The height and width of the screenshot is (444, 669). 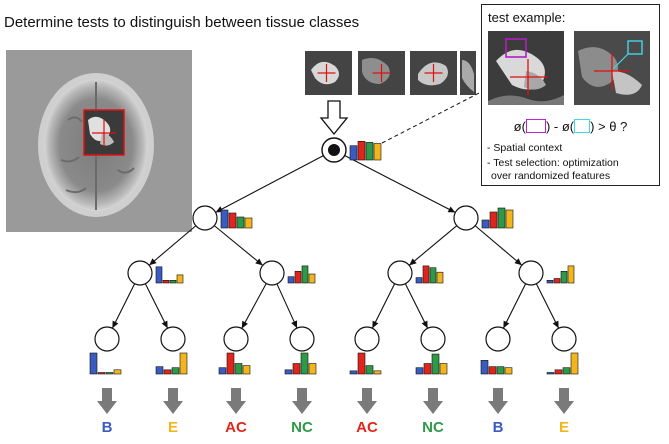 I want to click on formula-part-3: ) > θ ?, so click(x=609, y=126).